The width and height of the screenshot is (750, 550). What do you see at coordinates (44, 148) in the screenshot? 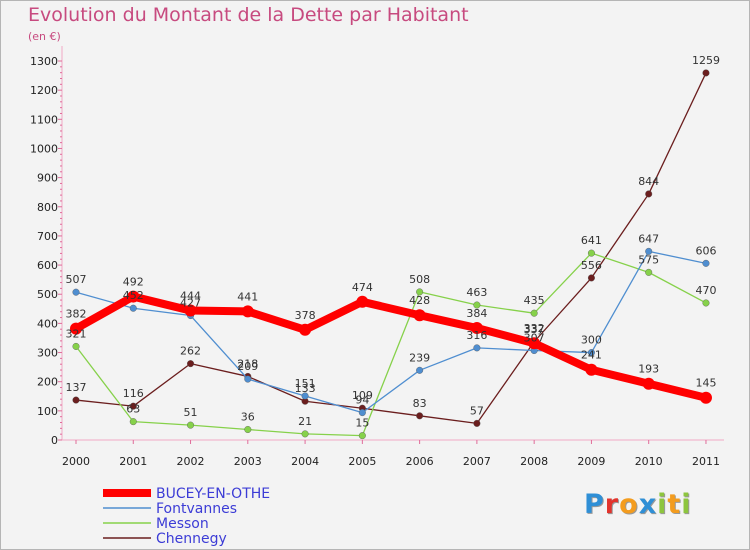
I see `y-tick-label: 1000` at bounding box center [44, 148].